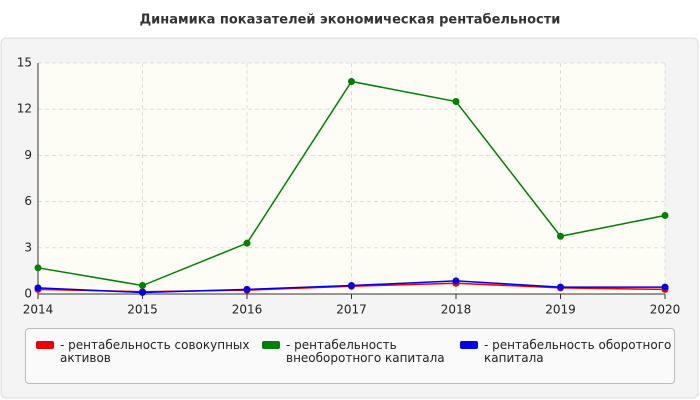 This screenshot has height=400, width=700. I want to click on x-tick-label: 2017, so click(351, 310).